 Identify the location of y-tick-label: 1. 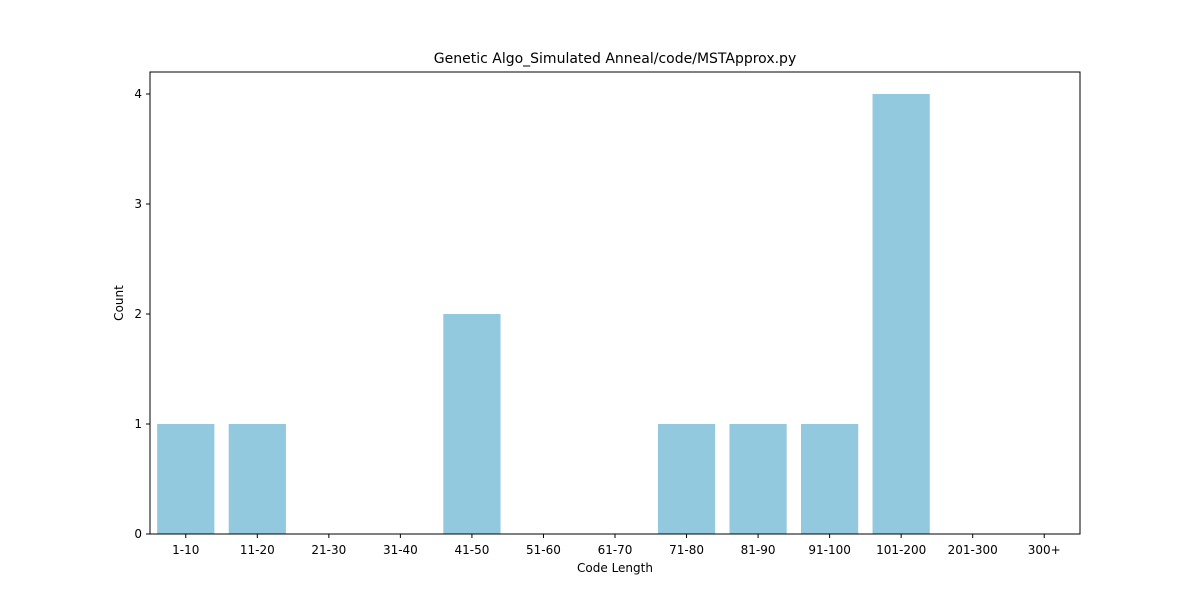
(138, 424).